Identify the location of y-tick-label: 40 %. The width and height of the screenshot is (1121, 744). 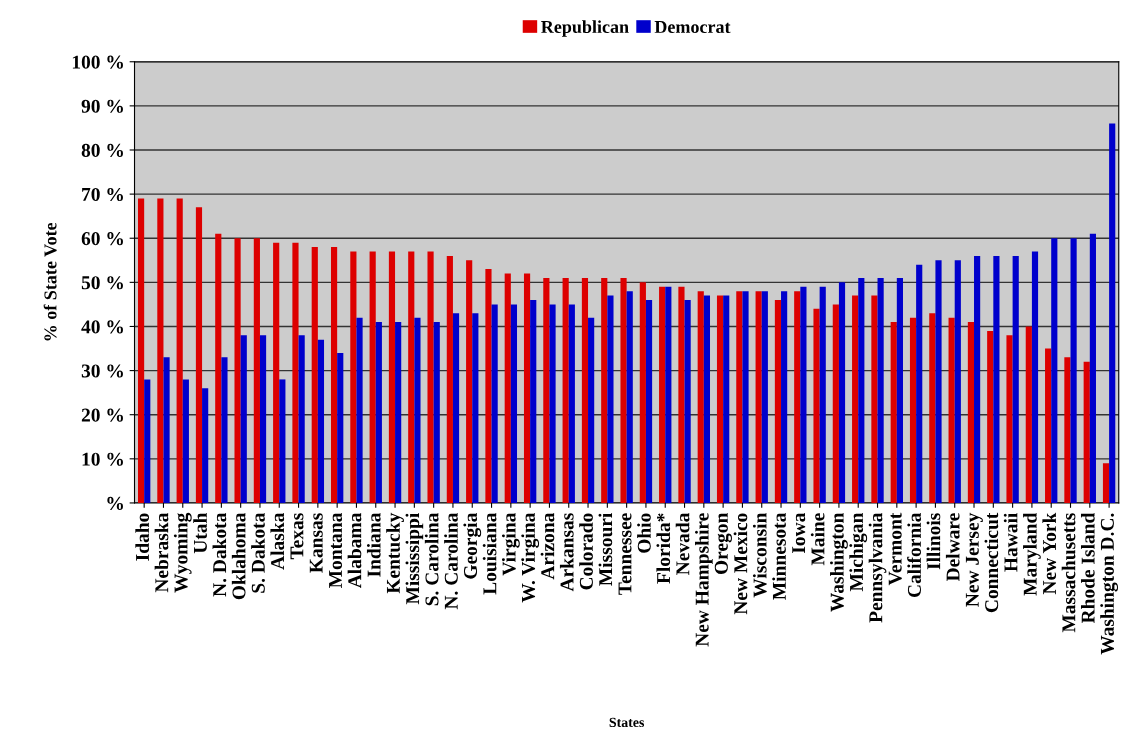
(102, 327).